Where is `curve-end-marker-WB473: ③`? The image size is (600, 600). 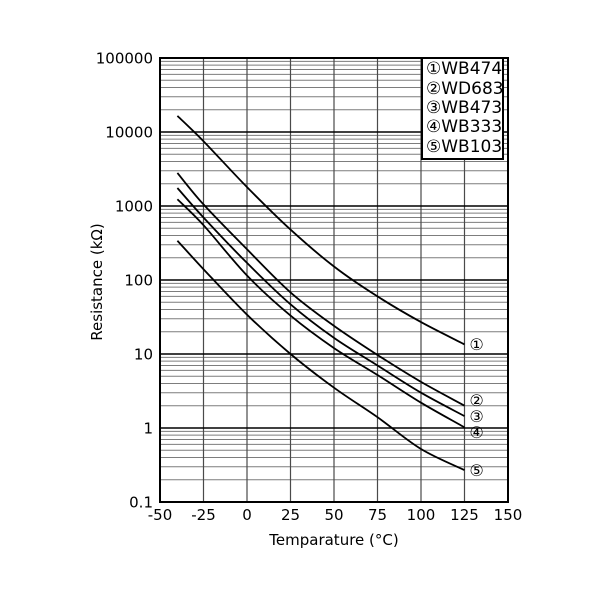
curve-end-marker-WB473: ③ is located at coordinates (476, 416).